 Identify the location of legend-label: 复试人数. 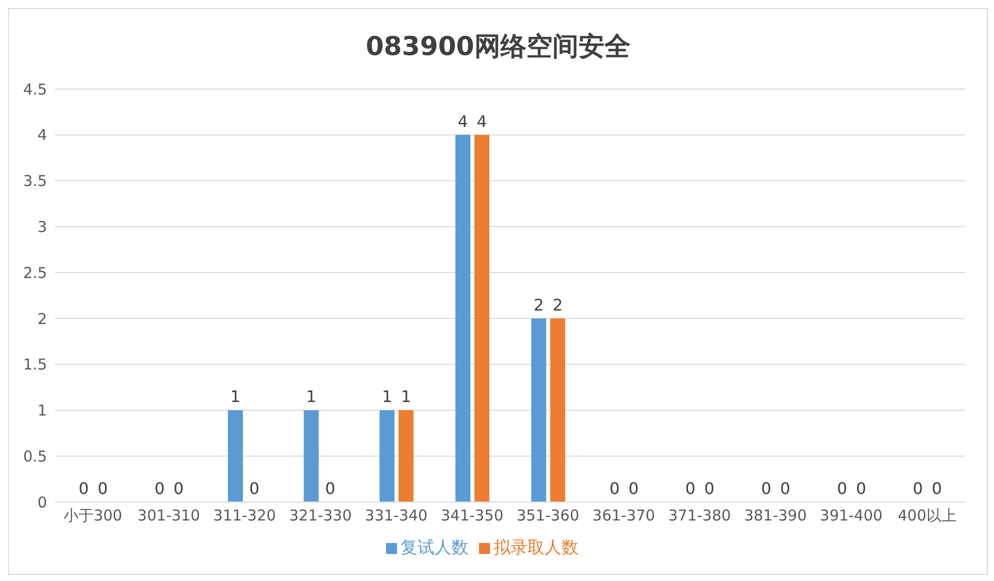
(434, 548).